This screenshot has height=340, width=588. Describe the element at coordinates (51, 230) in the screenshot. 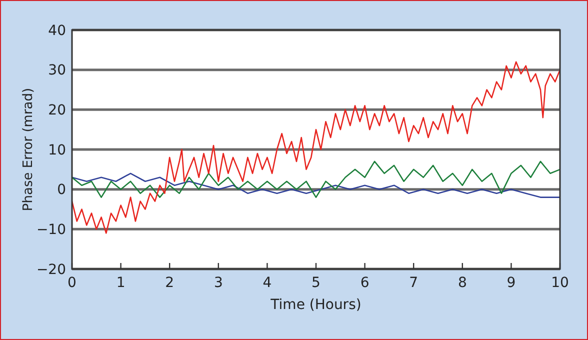

I see `y-tick-label: −10` at that location.